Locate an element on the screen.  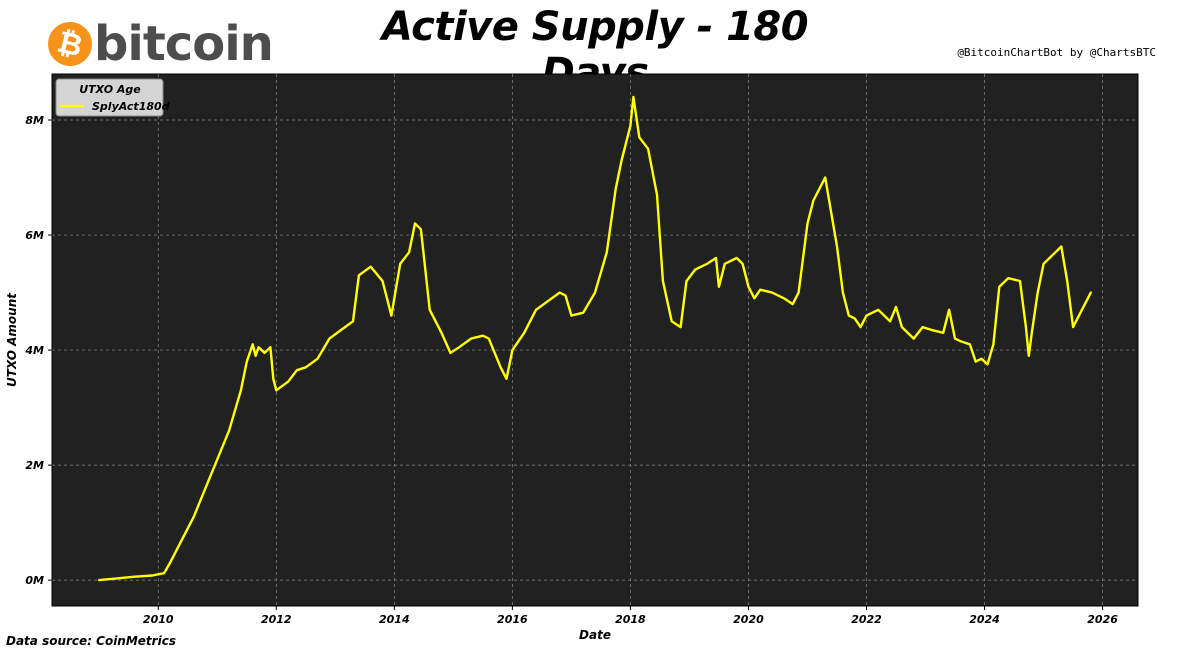
chart-credit: @BitcoinChartBot by @ChartsBTC is located at coordinates (1056, 52).